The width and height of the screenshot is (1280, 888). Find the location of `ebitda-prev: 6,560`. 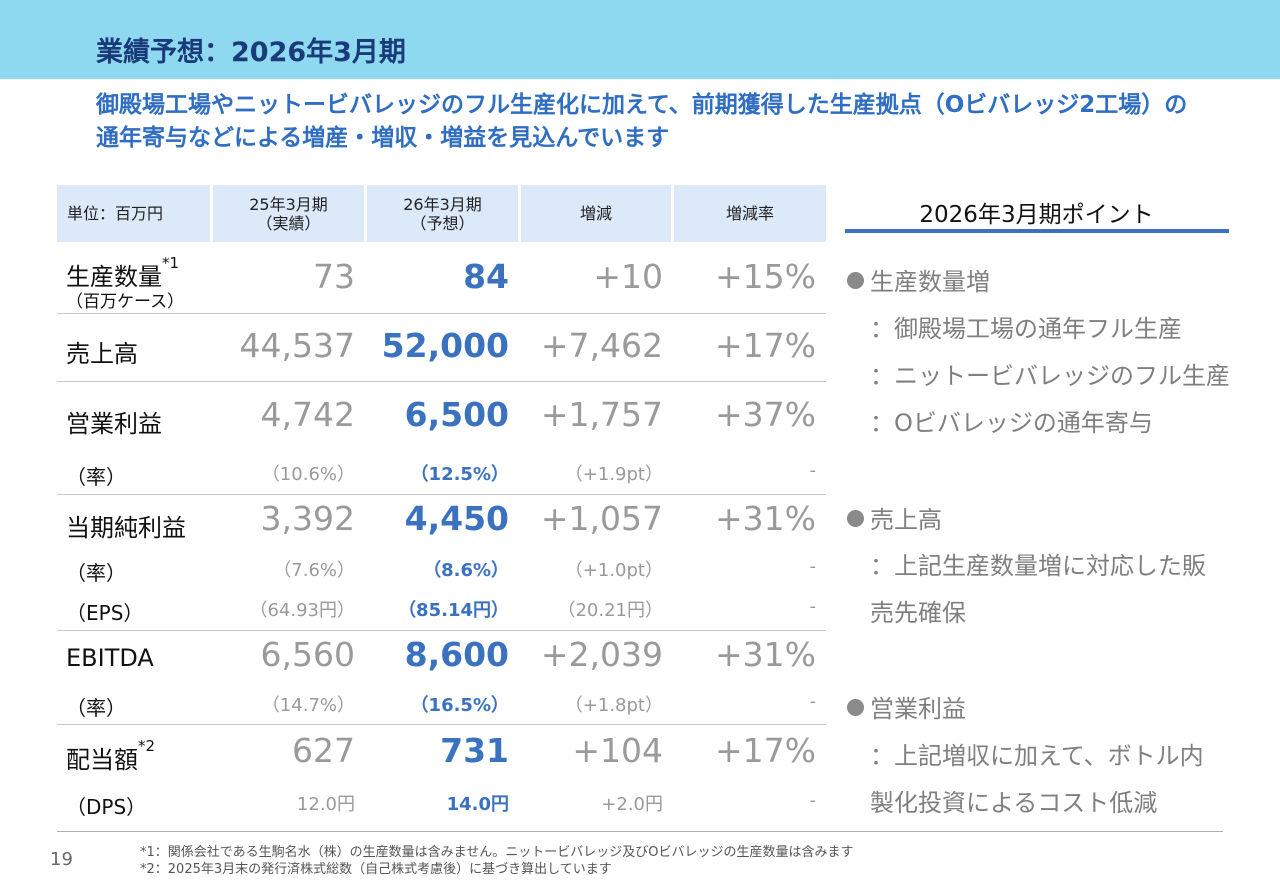

ebitda-prev: 6,560 is located at coordinates (307, 654).